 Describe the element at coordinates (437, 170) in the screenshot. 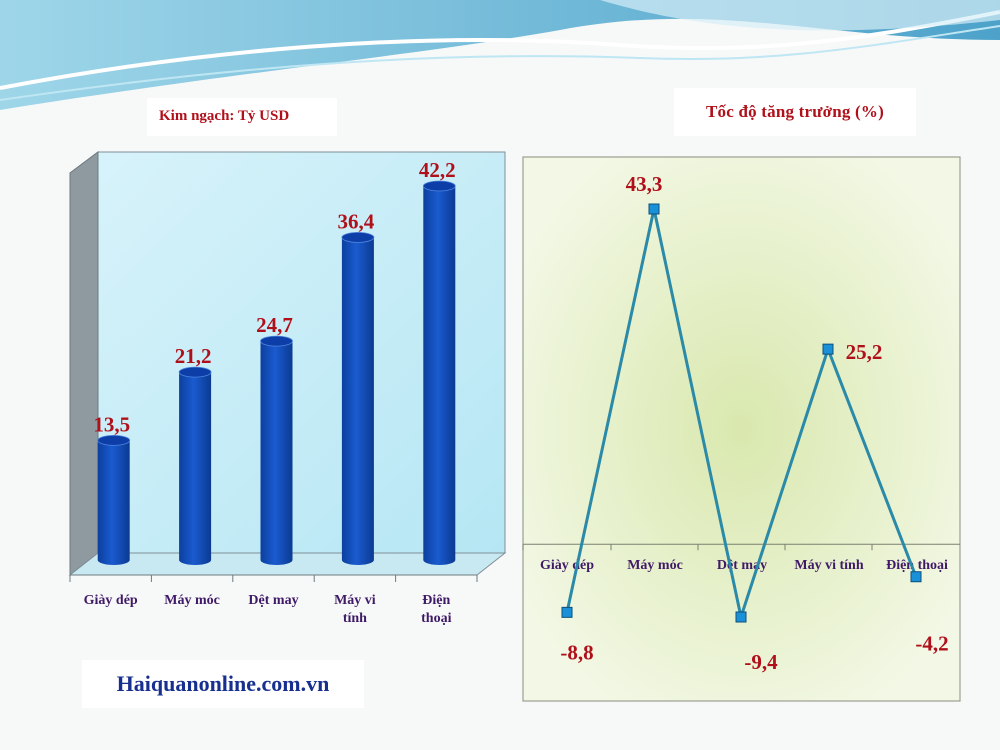

I see `bar-value-label: 42,2` at that location.